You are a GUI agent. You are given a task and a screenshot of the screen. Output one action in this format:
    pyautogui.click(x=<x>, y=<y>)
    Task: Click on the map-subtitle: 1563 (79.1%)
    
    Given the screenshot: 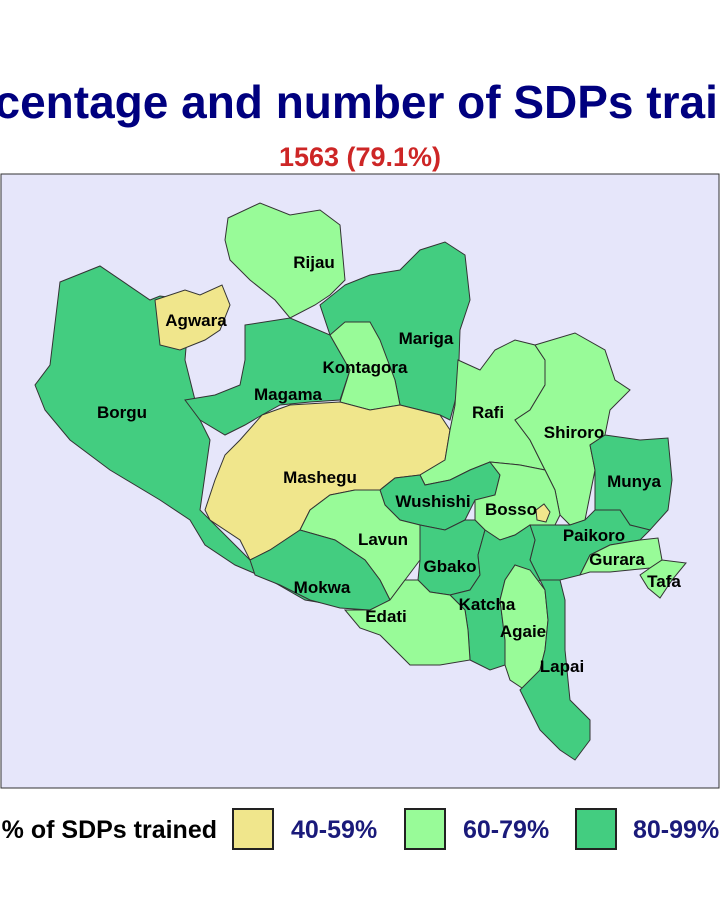 What is the action you would take?
    pyautogui.click(x=360, y=157)
    